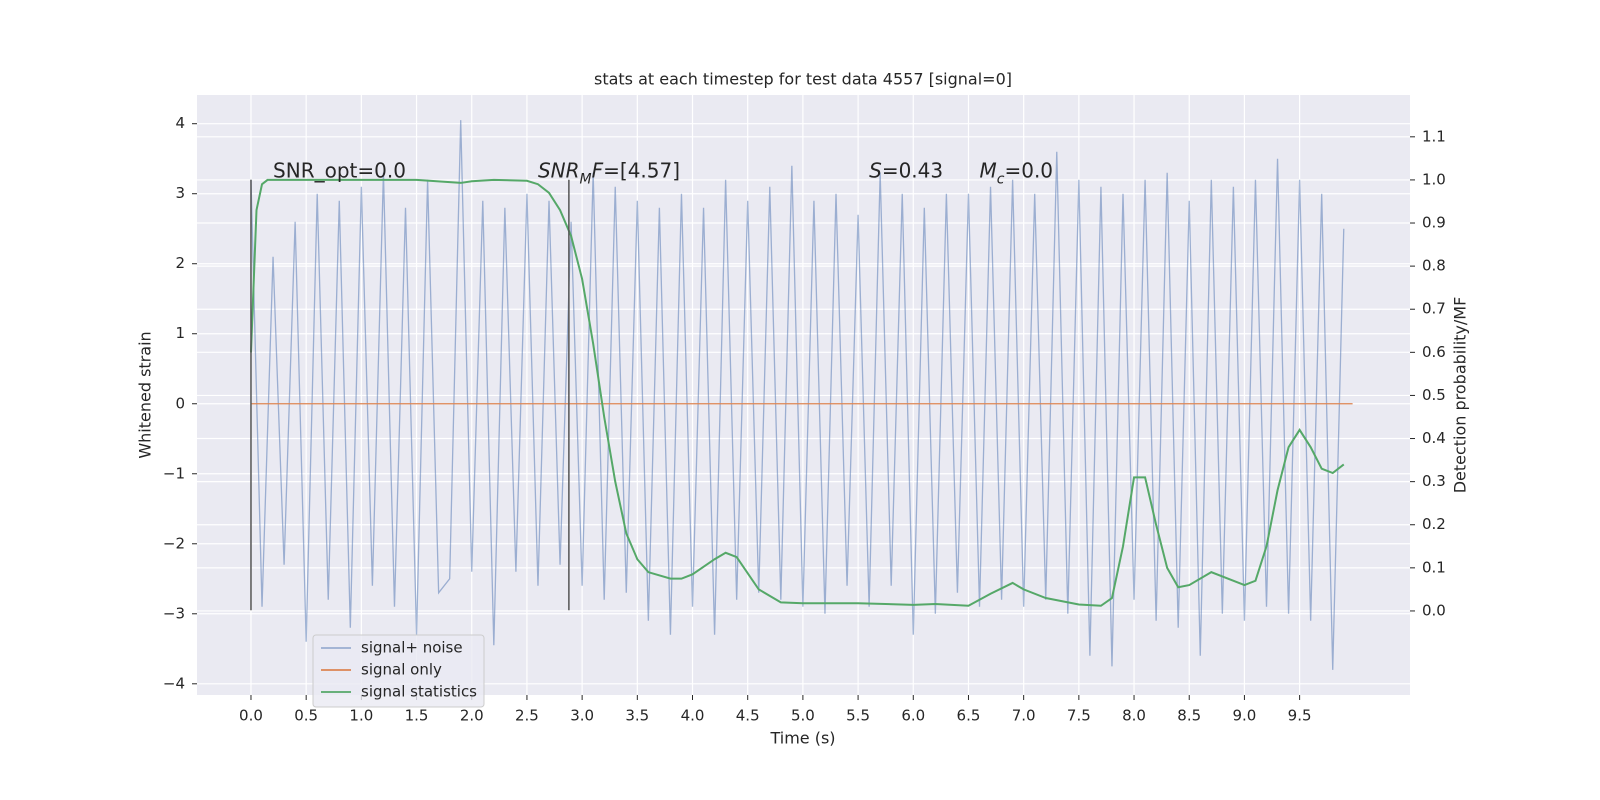  What do you see at coordinates (1434, 309) in the screenshot?
I see `y2-tick-label: 0.7` at bounding box center [1434, 309].